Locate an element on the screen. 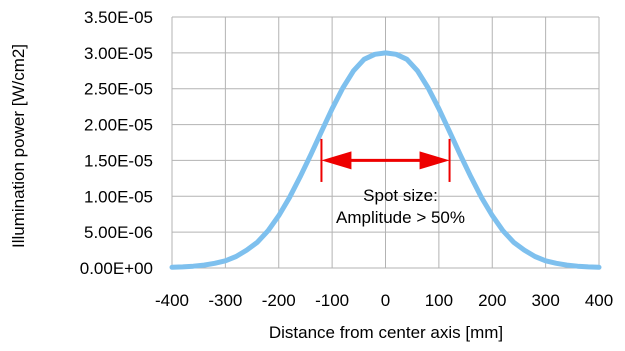  y-tick-label: 2.00E-05 is located at coordinates (118, 125).